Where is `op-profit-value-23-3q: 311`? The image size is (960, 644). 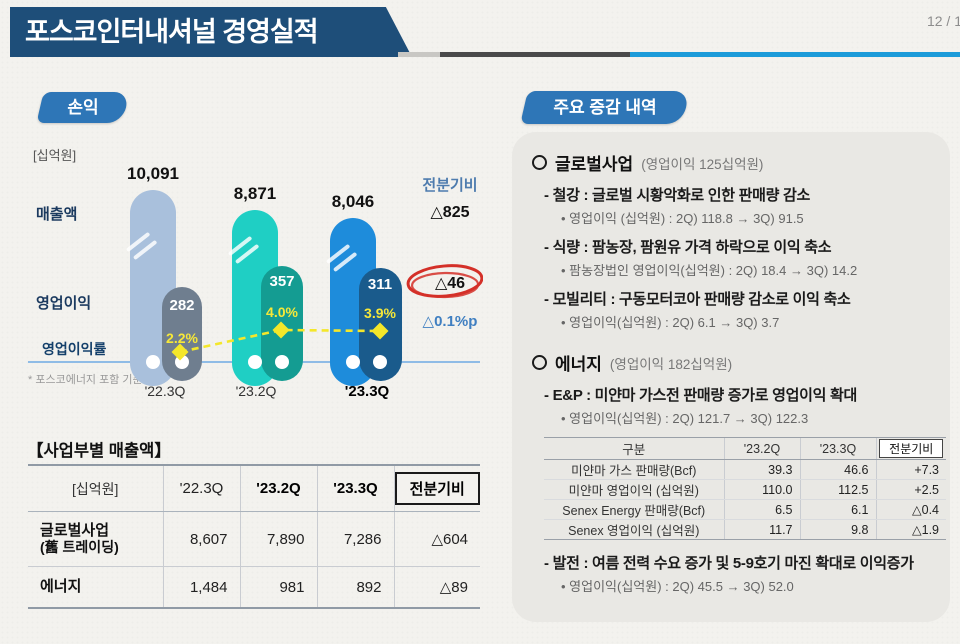
op-profit-value-23-3q: 311 is located at coordinates (380, 284).